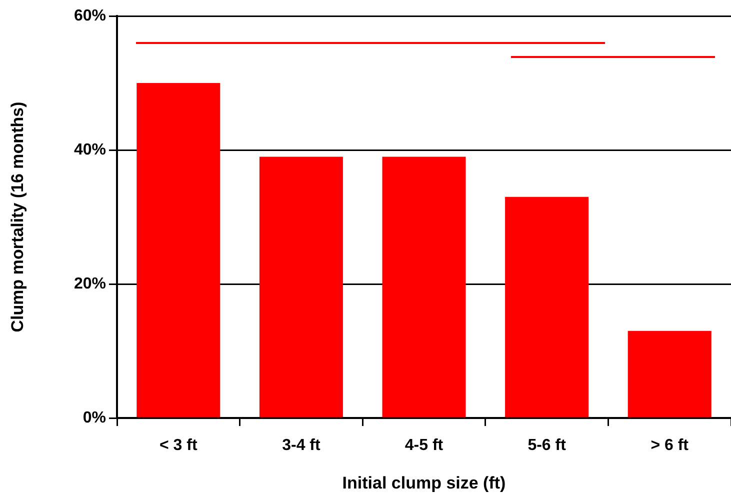  I want to click on x-tick-label: < 3 ft, so click(179, 445).